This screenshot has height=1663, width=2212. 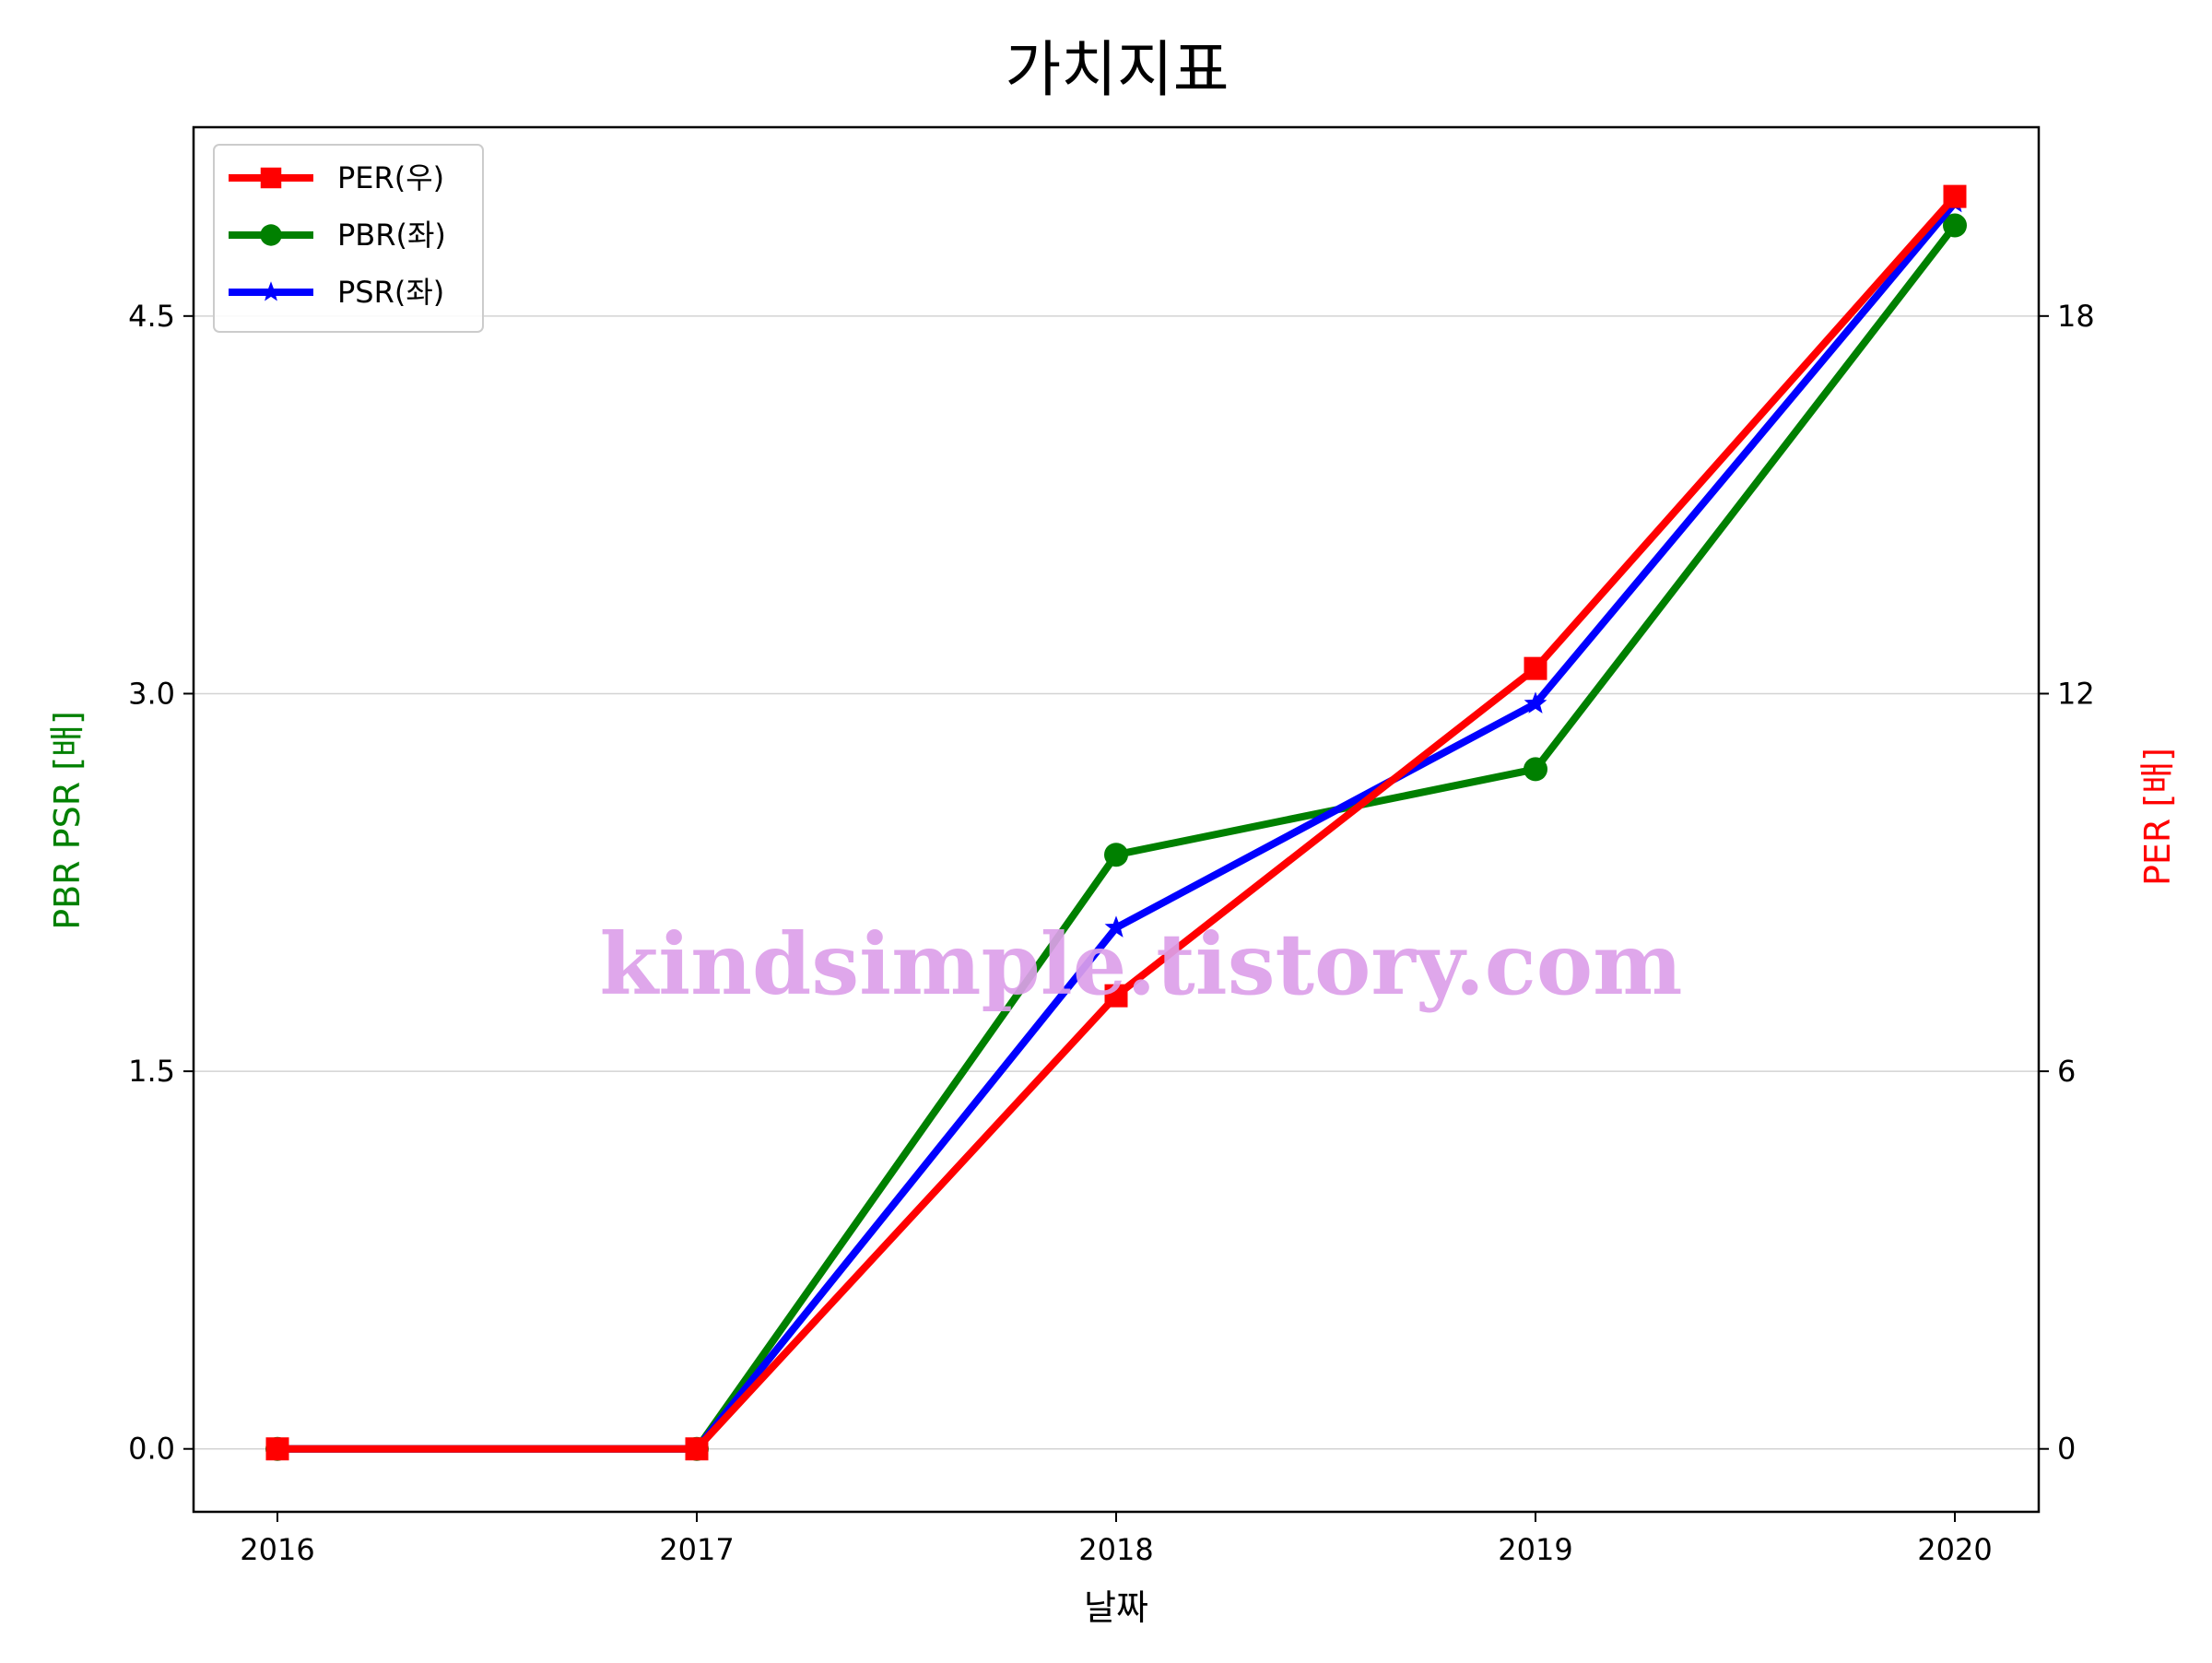 I want to click on x-axis-label: 날짜, so click(x=1116, y=1607).